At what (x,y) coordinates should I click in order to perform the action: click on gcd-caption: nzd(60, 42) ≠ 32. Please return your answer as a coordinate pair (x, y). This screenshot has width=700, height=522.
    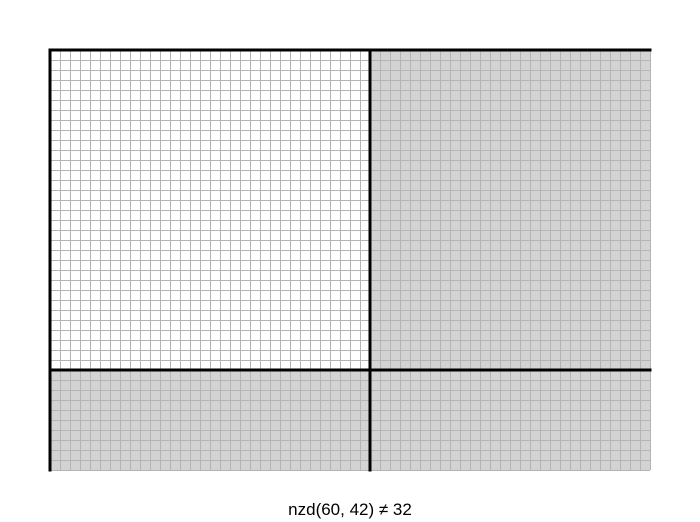
    Looking at the image, I should click on (350, 509).